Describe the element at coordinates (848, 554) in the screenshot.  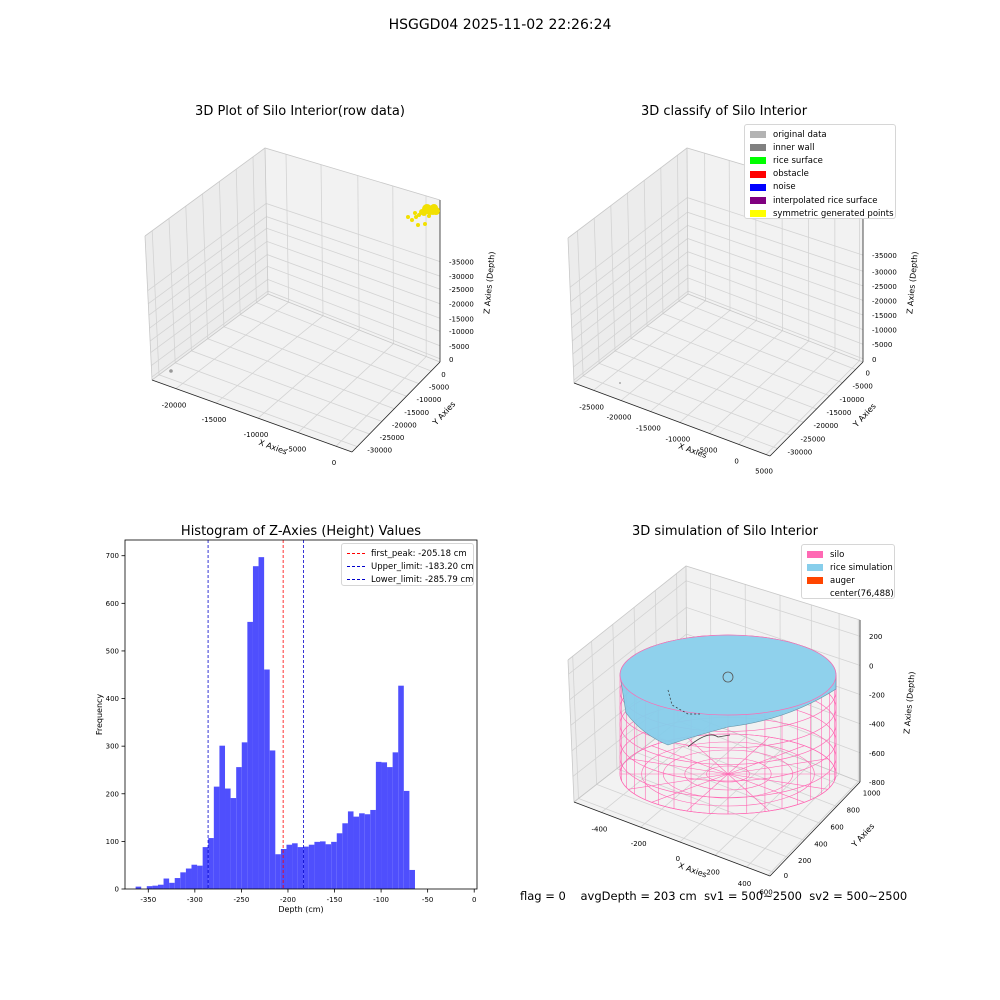
I see `legend-entry: silo` at that location.